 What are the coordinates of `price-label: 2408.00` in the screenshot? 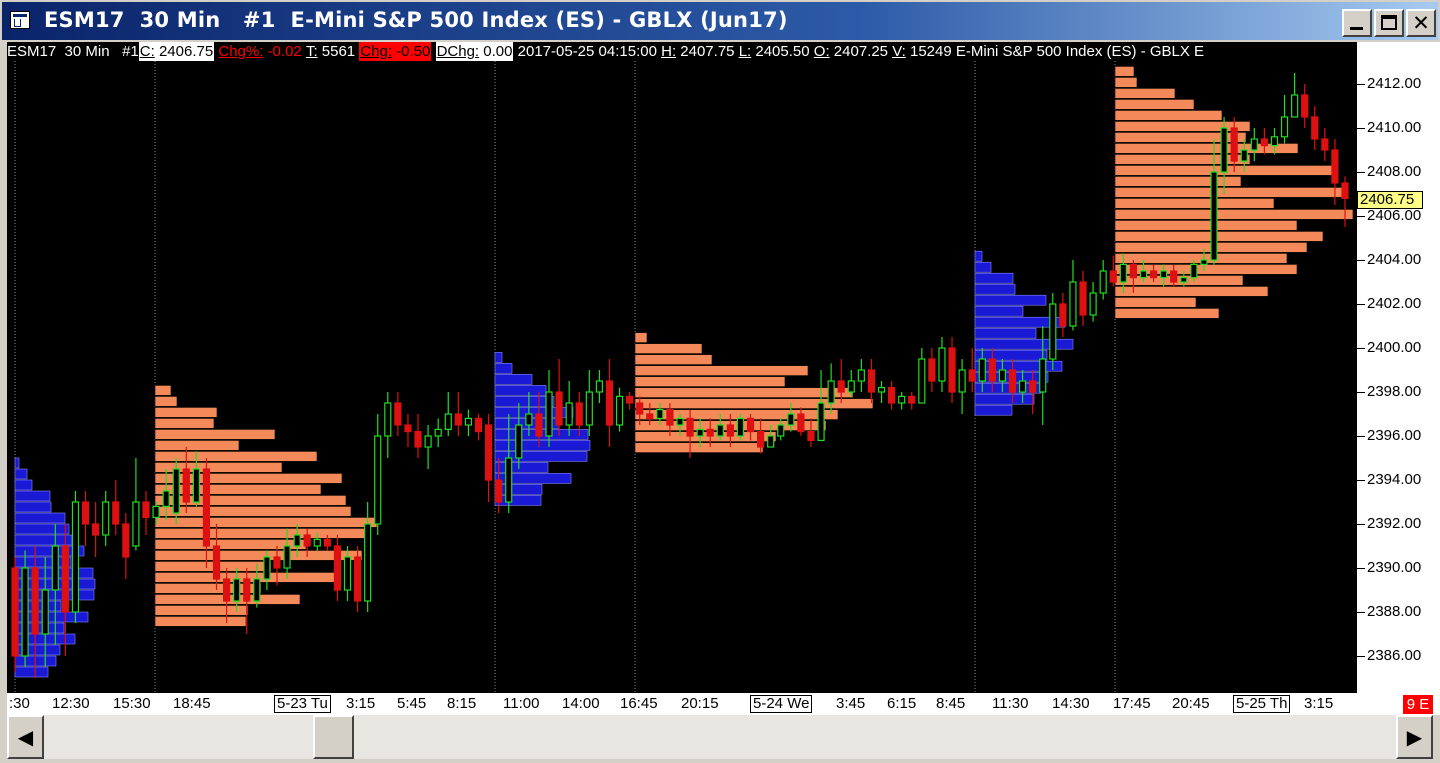 It's located at (1394, 171).